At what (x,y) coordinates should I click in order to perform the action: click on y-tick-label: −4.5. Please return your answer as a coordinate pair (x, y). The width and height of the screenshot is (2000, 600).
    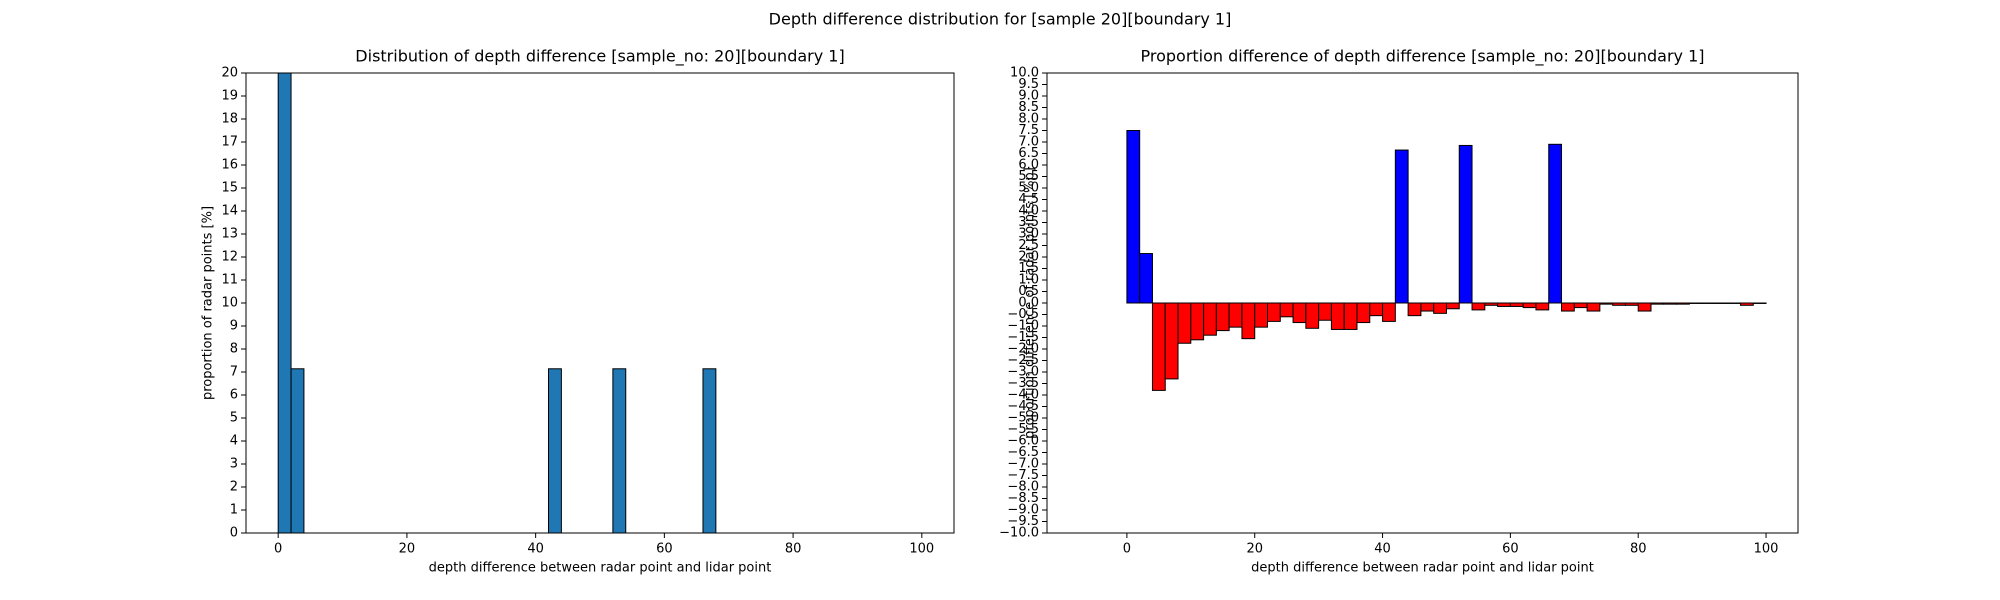
    Looking at the image, I should click on (1023, 406).